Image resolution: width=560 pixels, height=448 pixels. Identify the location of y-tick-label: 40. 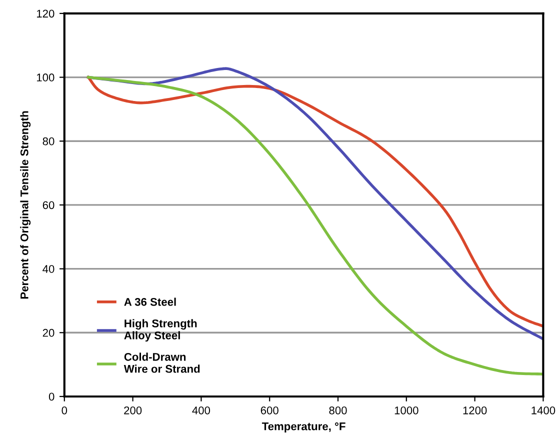
(48, 269).